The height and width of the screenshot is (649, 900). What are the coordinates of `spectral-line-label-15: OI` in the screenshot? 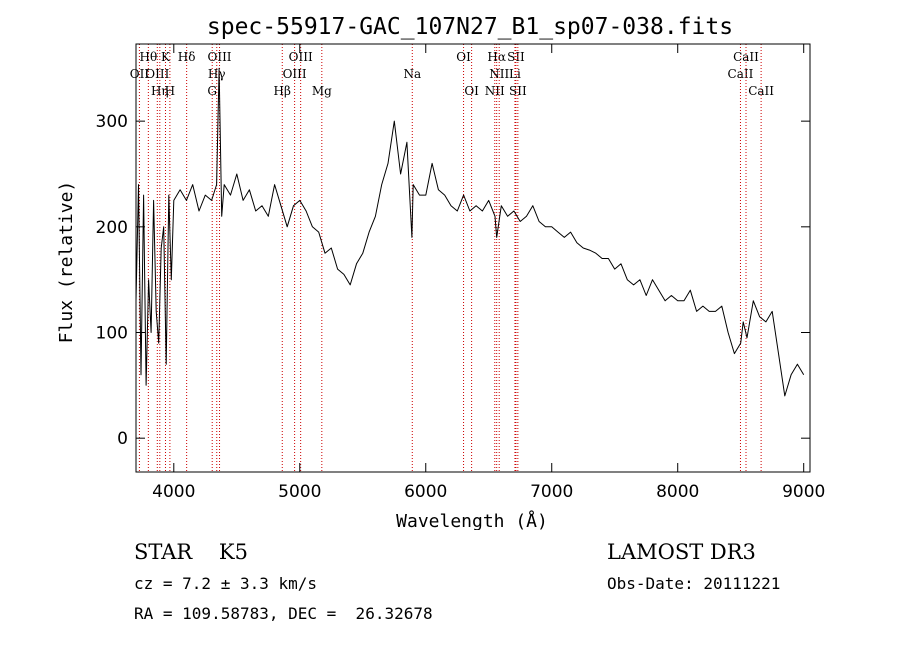 It's located at (463, 57).